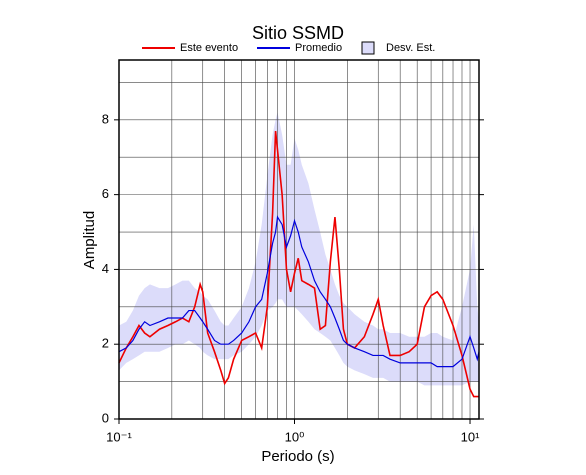 This screenshot has width=586, height=475. What do you see at coordinates (368, 48) in the screenshot?
I see `legend-swatch` at bounding box center [368, 48].